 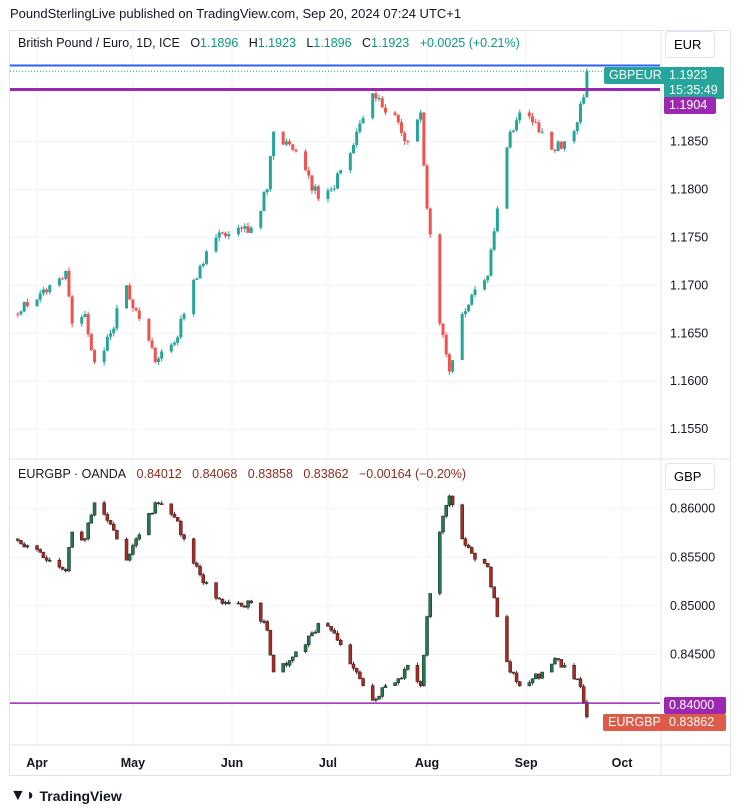 I want to click on open-value: 1.1896, so click(x=219, y=43).